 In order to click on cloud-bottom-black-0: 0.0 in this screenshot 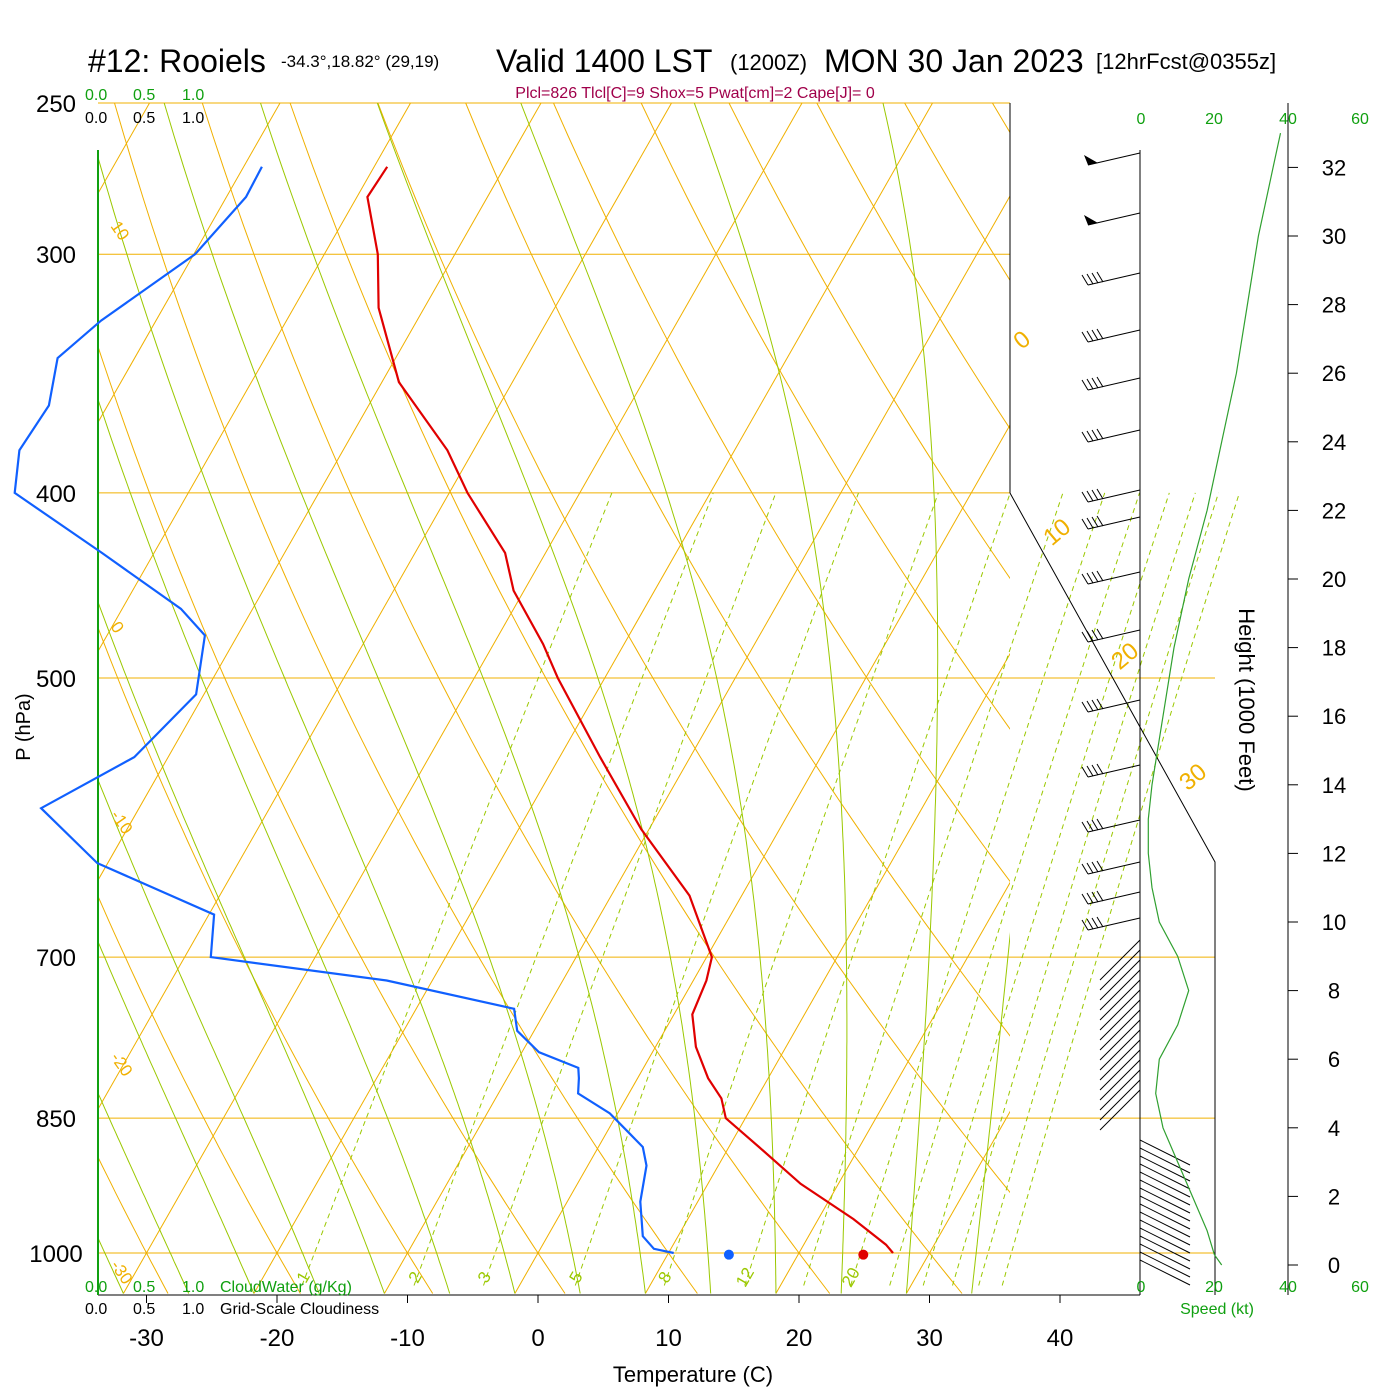, I will do `click(96, 1309)`.